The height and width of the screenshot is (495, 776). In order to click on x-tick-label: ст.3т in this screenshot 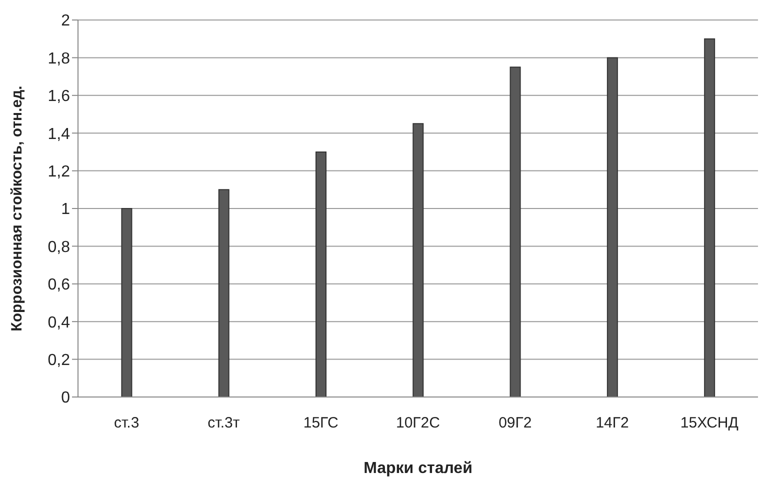, I will do `click(224, 423)`.